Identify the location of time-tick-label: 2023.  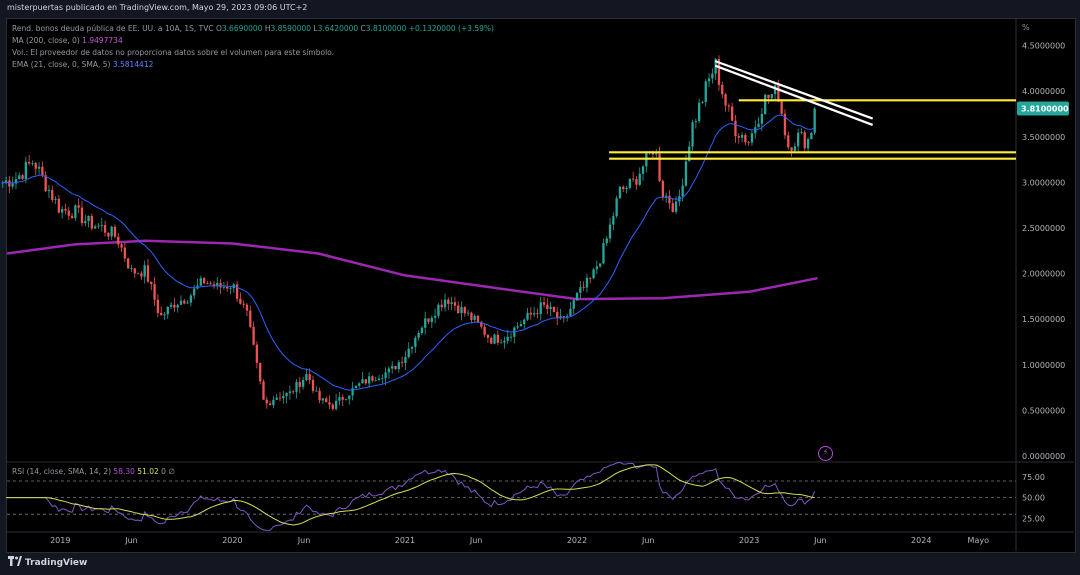
(749, 540).